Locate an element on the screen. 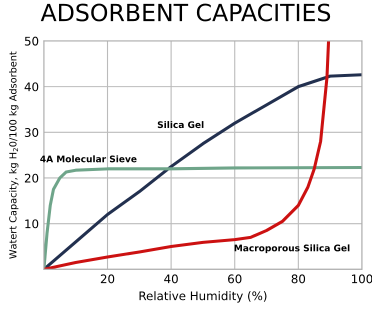  x-tick-label: 20 is located at coordinates (107, 279).